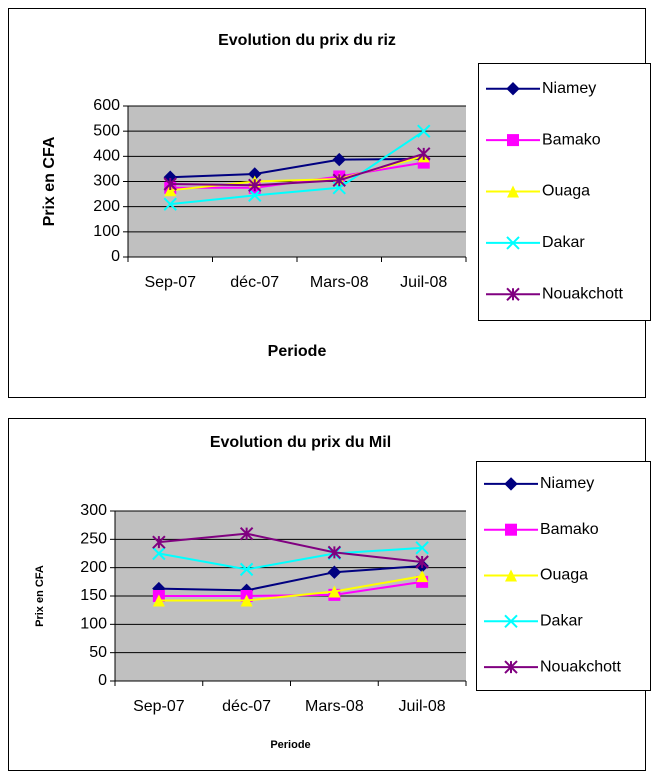  Describe the element at coordinates (106, 105) in the screenshot. I see `y-tick-label: 600` at that location.